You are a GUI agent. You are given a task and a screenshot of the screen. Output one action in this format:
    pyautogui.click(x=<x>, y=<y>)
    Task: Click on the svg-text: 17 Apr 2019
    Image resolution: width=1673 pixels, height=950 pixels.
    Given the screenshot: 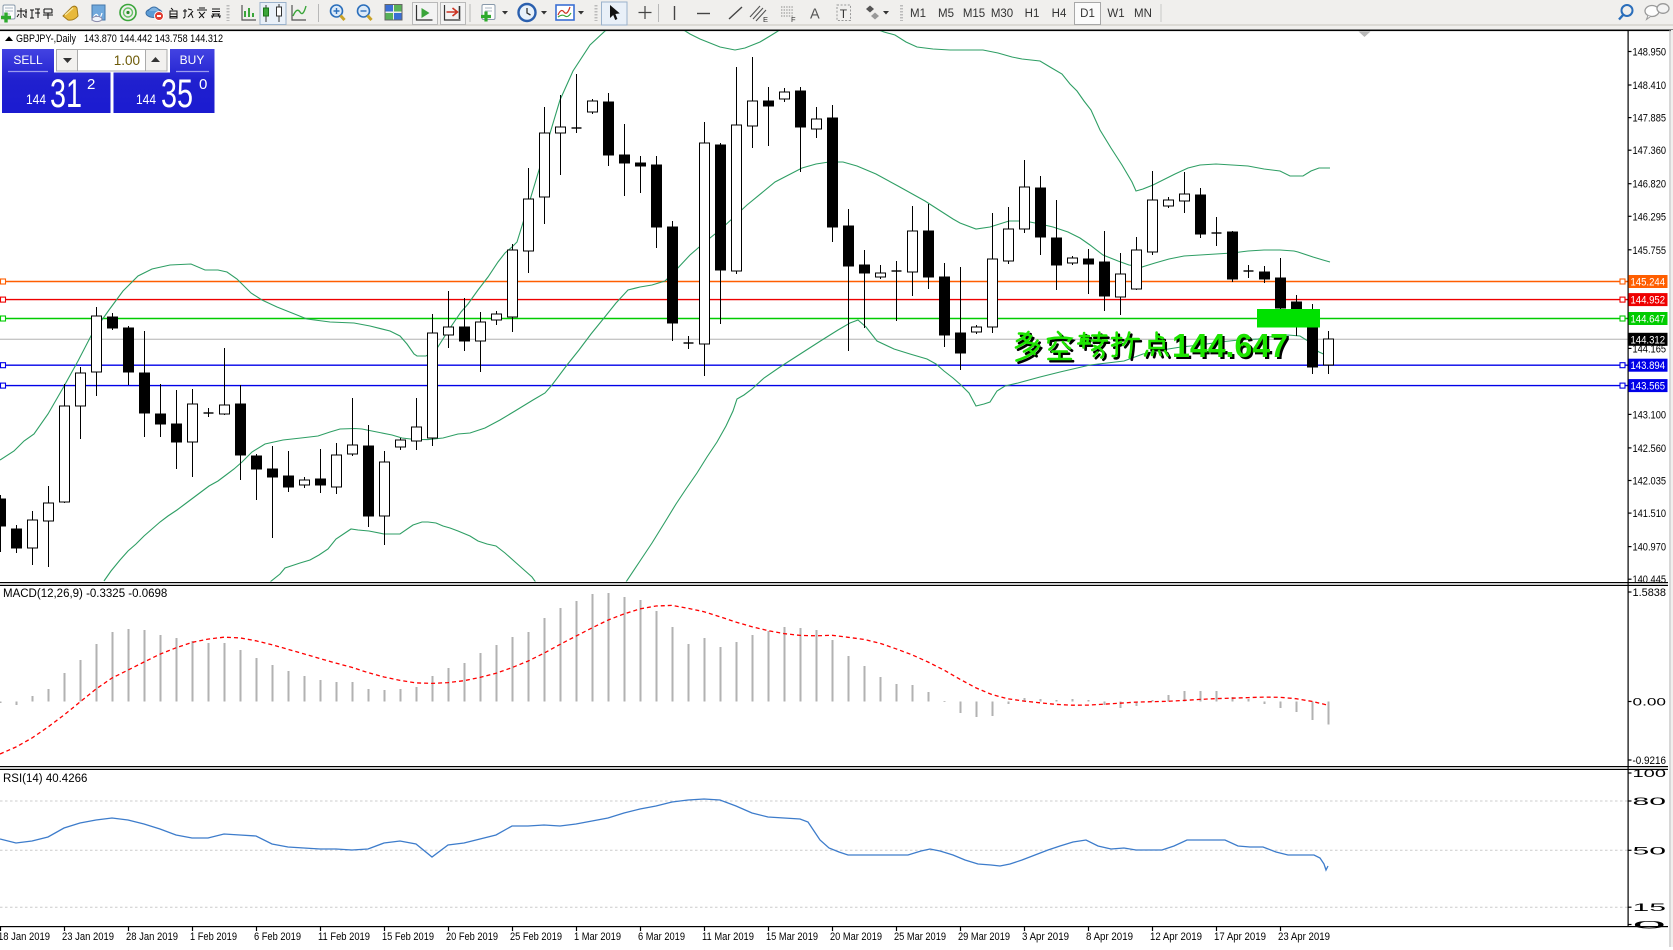 What is the action you would take?
    pyautogui.click(x=1240, y=937)
    